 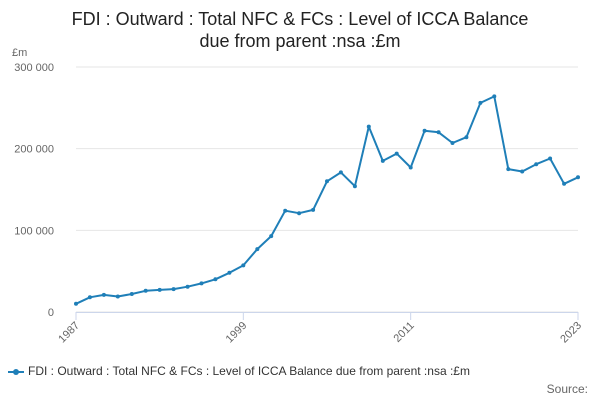 I want to click on data-point-2004, so click(x=313, y=209).